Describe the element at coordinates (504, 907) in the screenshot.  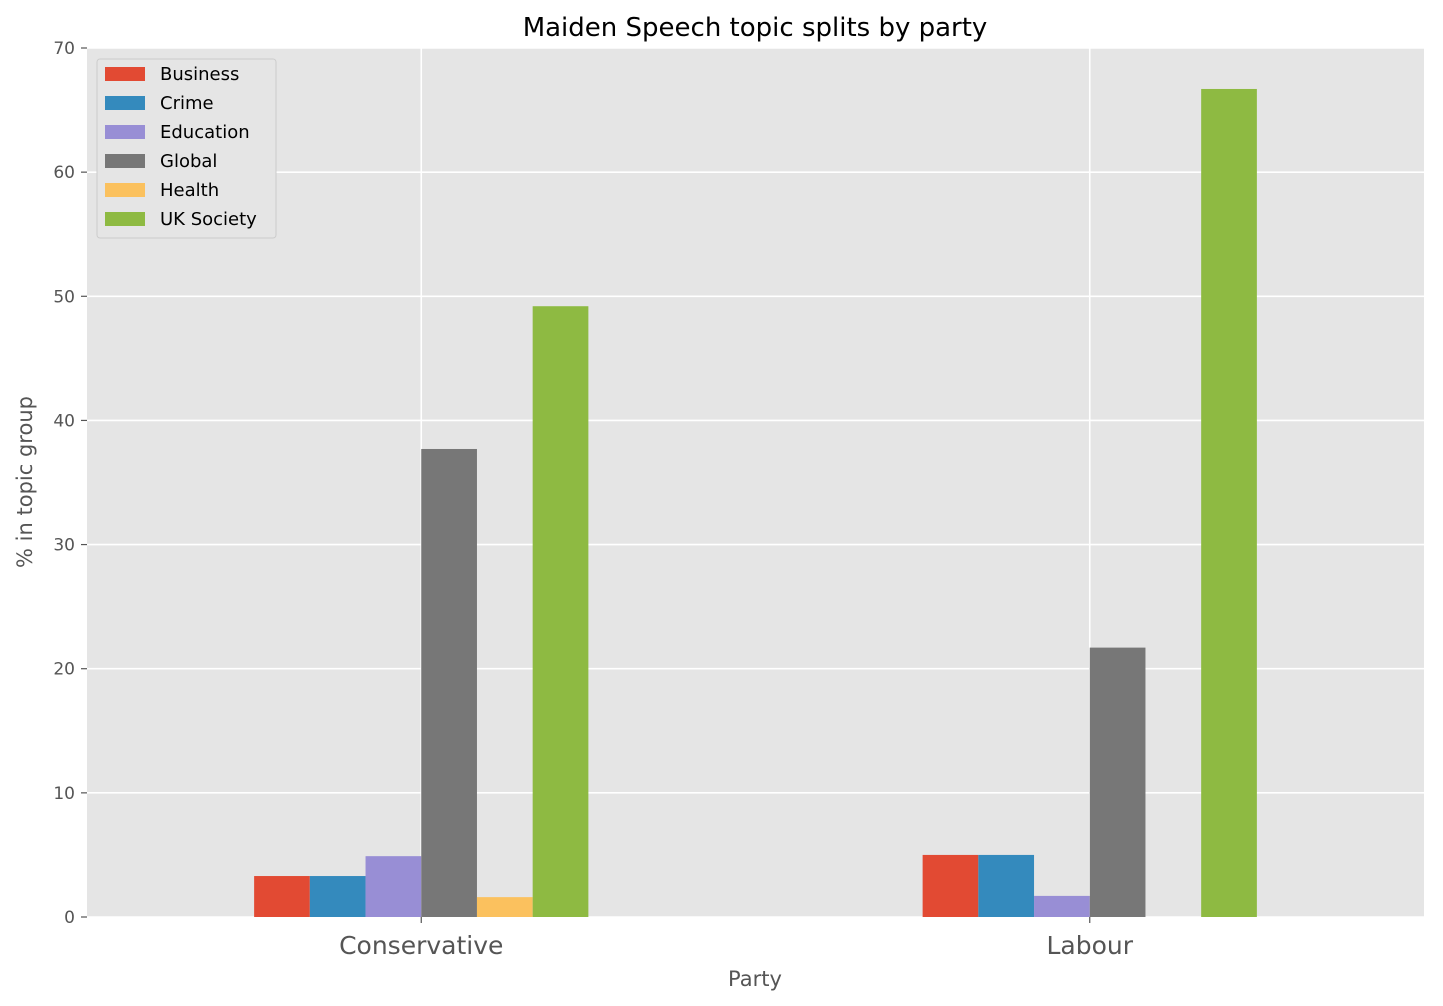
I see `bar-health-conservative` at that location.